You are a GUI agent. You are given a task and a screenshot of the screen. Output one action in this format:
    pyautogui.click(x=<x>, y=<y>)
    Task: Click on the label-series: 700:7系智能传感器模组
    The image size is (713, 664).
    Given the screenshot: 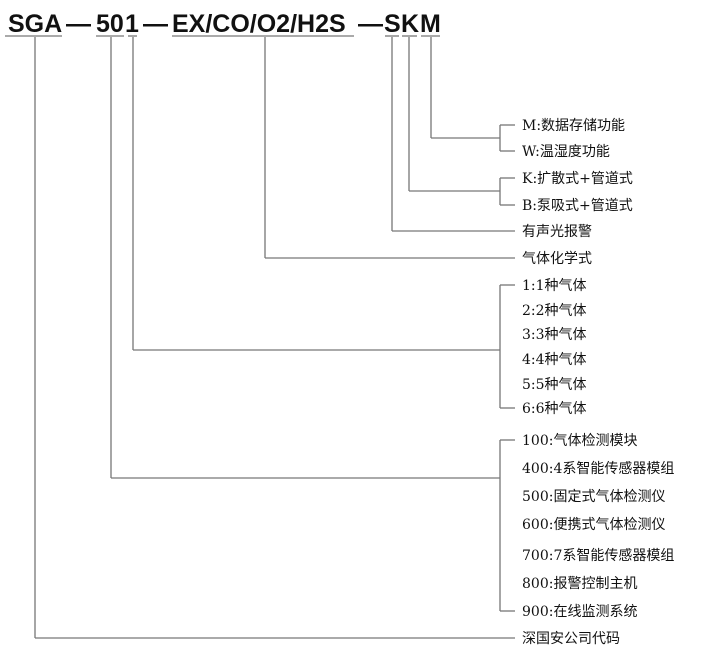 What is the action you would take?
    pyautogui.click(x=598, y=555)
    